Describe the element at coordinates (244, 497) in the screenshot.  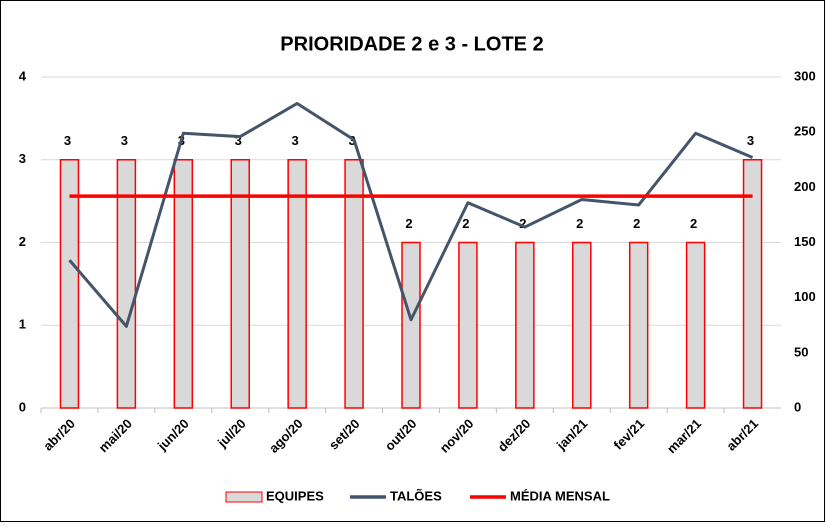
I see `legend-swatch` at that location.